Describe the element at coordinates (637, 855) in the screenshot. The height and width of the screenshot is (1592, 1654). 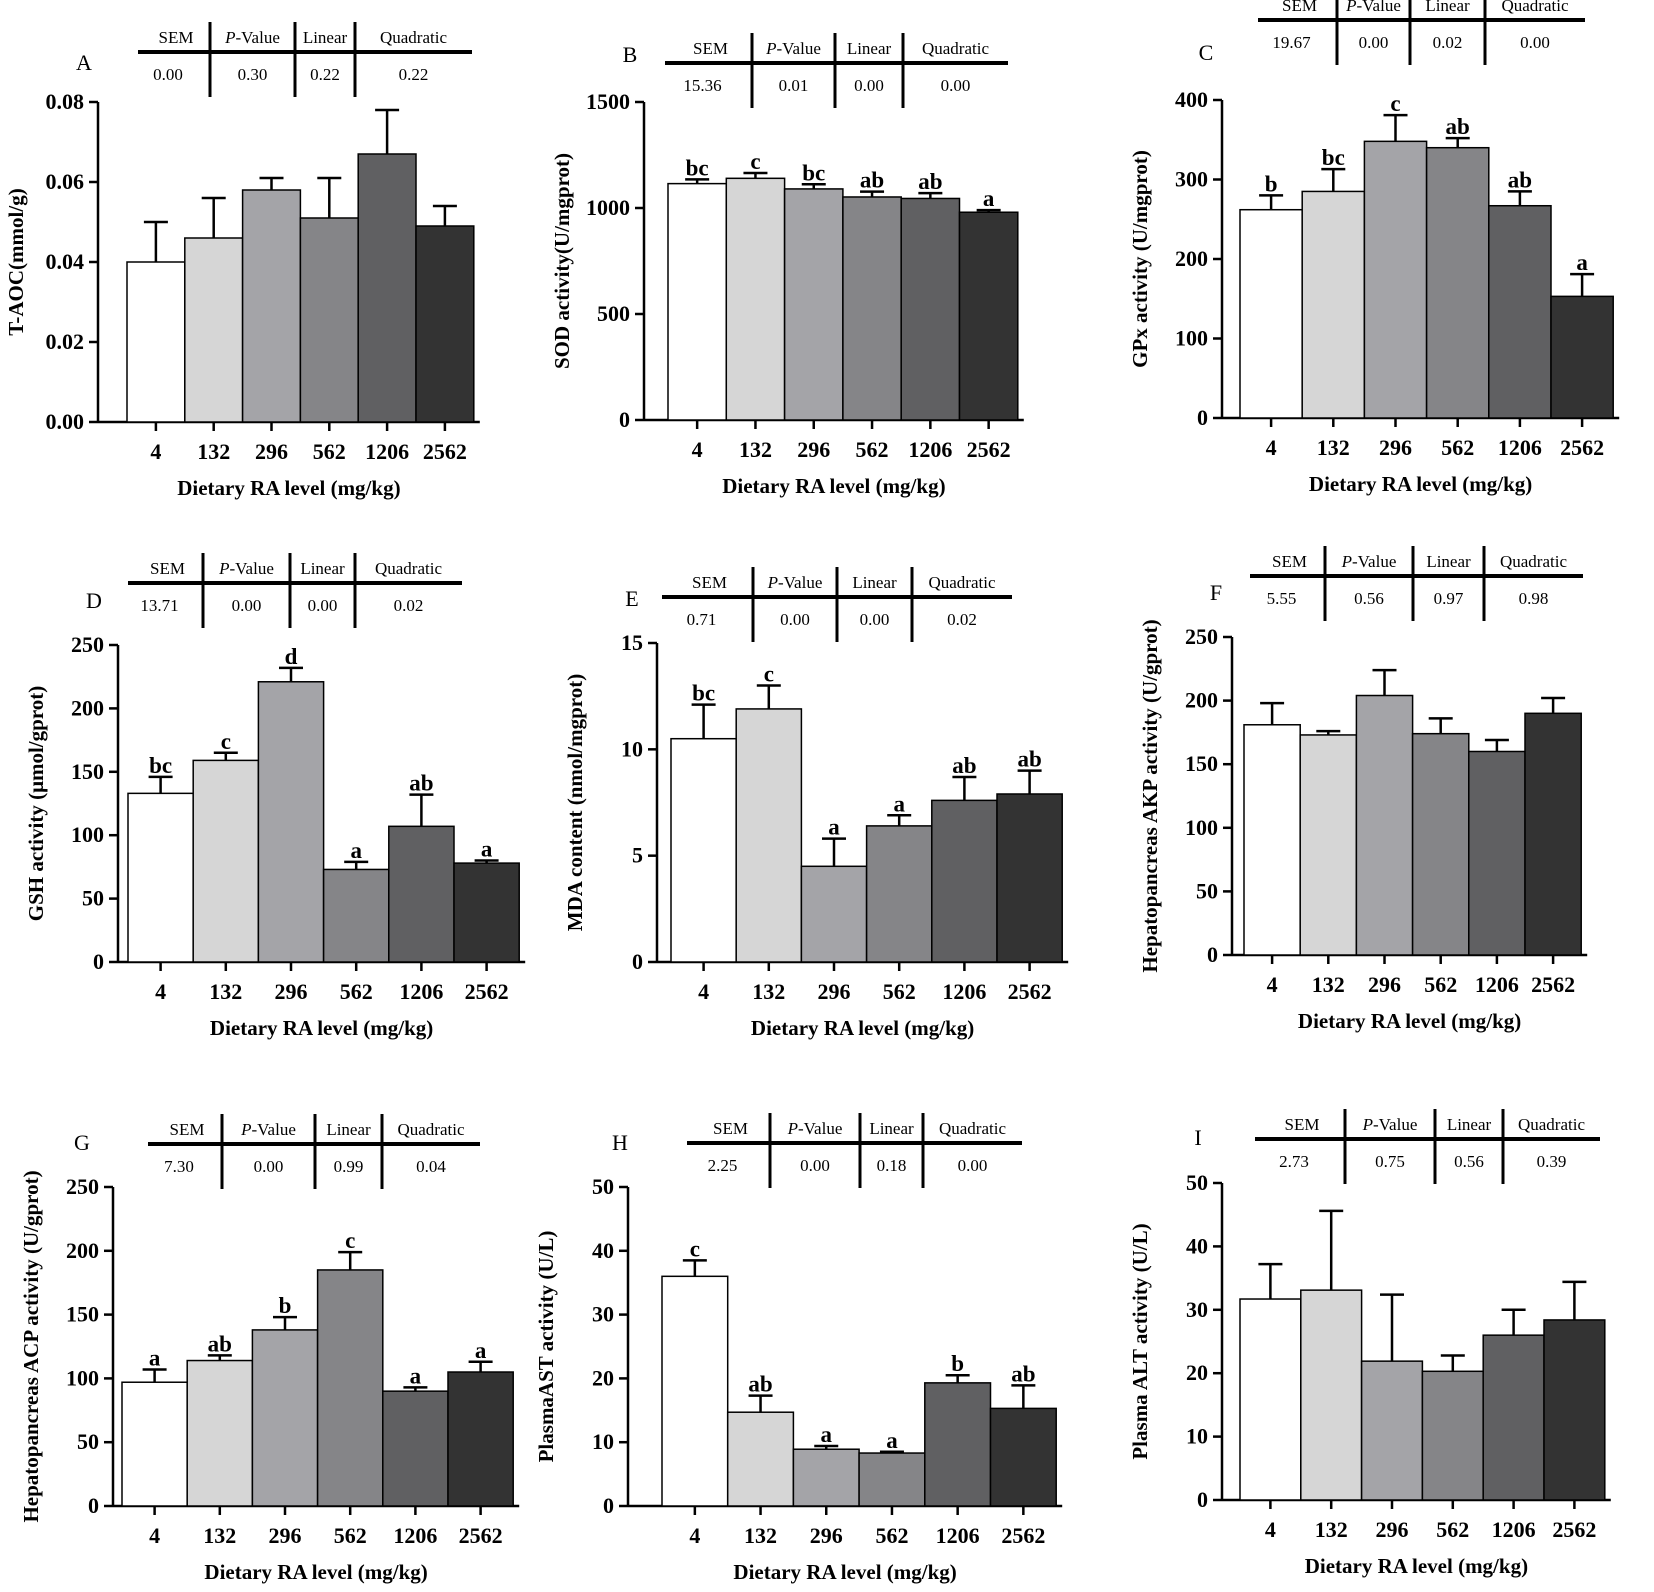
I see `y-tick-label: 5` at that location.